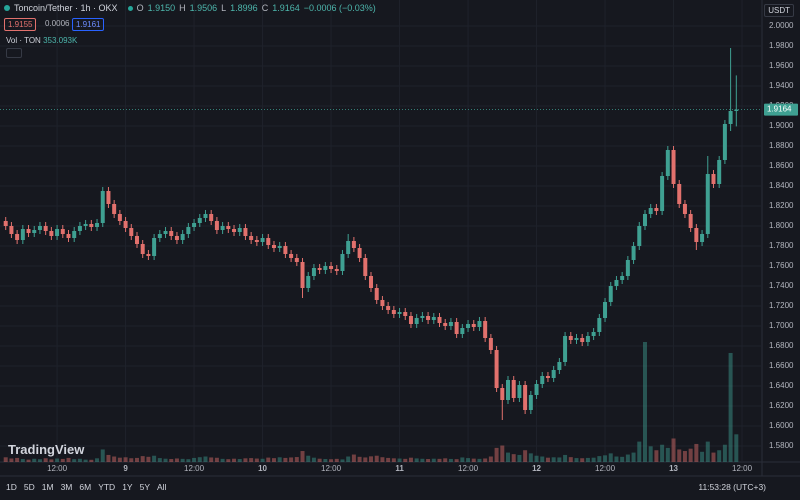 The image size is (800, 500). I want to click on y-tick-label: 1.7000, so click(781, 325).